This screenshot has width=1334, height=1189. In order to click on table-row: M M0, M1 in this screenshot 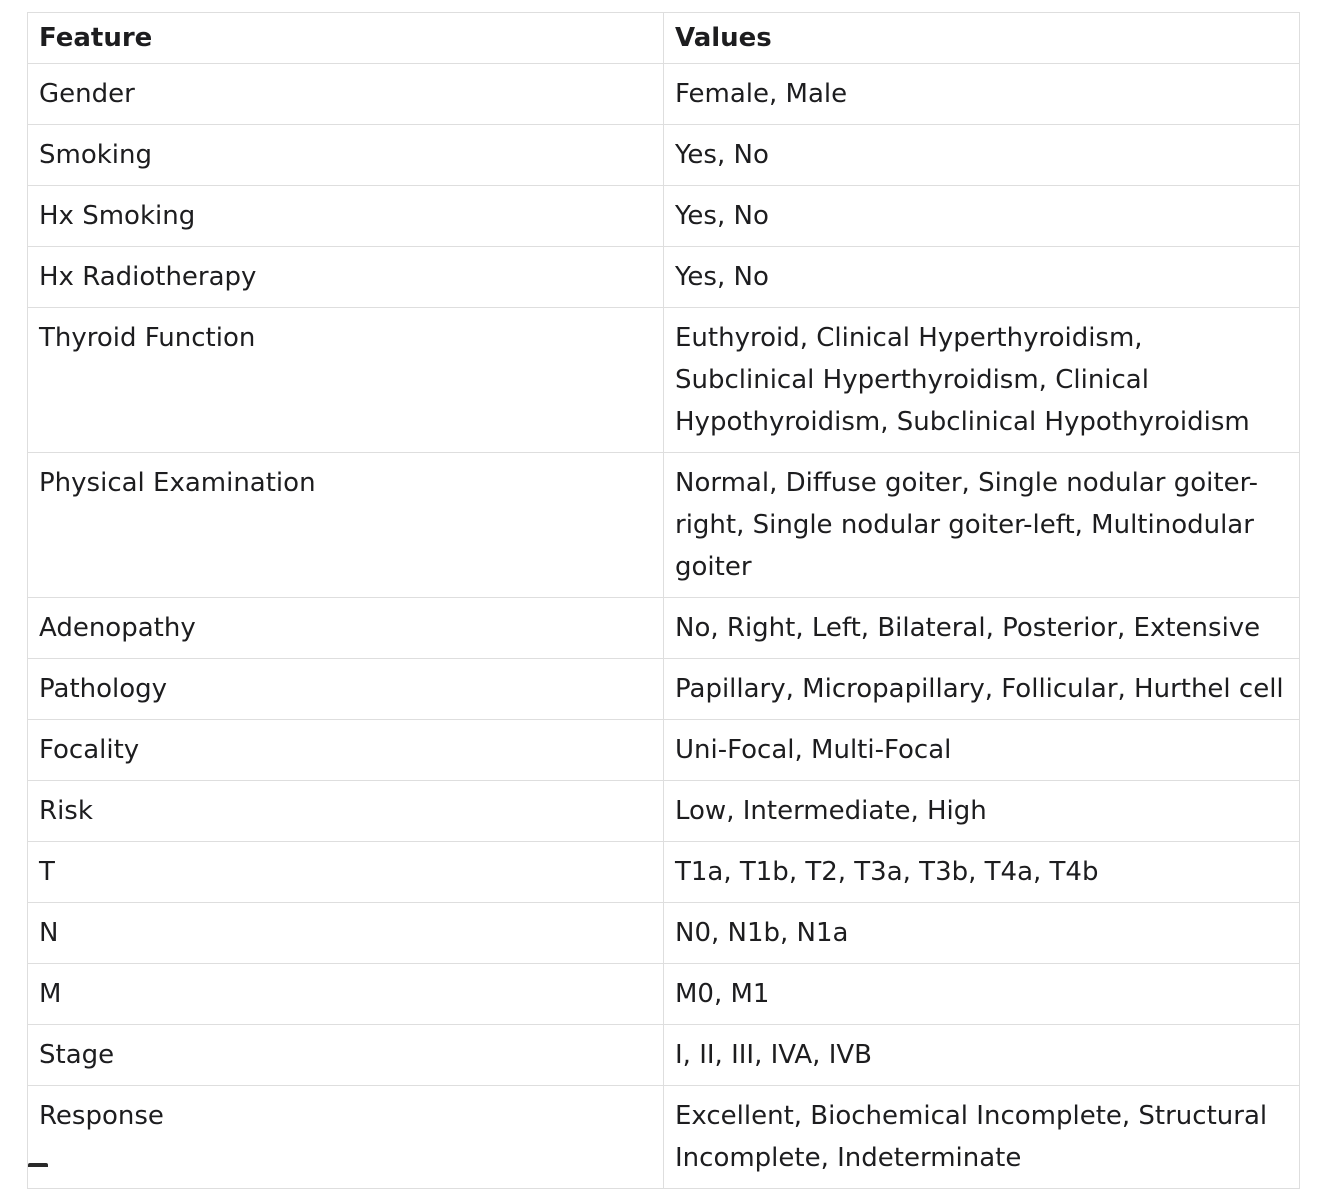, I will do `click(663, 994)`.